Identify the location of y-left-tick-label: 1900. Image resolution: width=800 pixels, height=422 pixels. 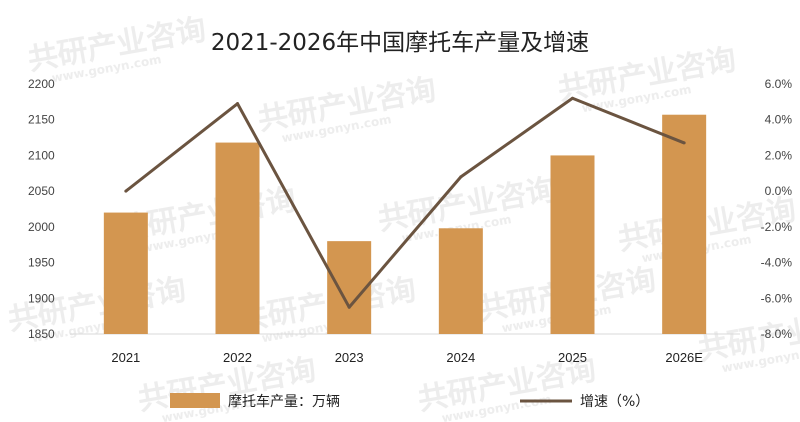
(41, 298).